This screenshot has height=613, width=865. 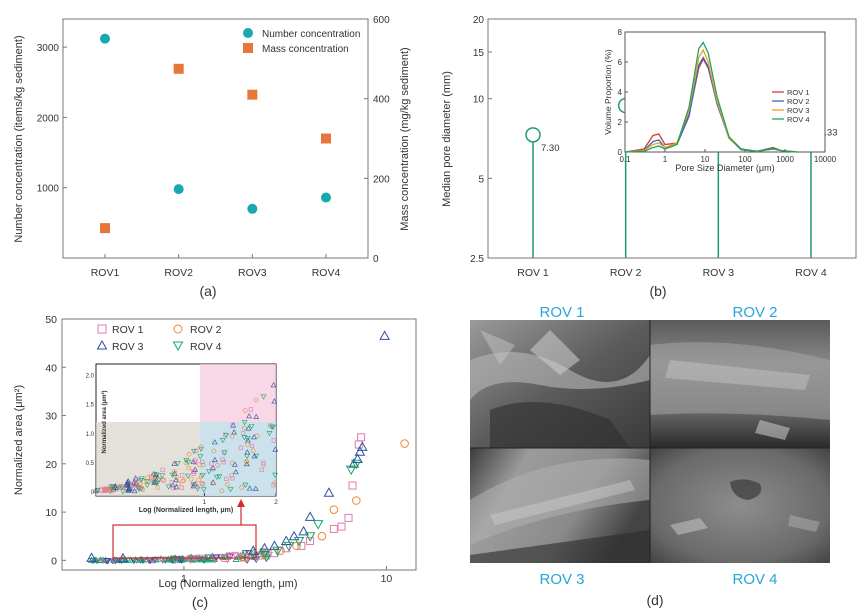 What do you see at coordinates (248, 33) in the screenshot?
I see `legend-circle-marker` at bounding box center [248, 33].